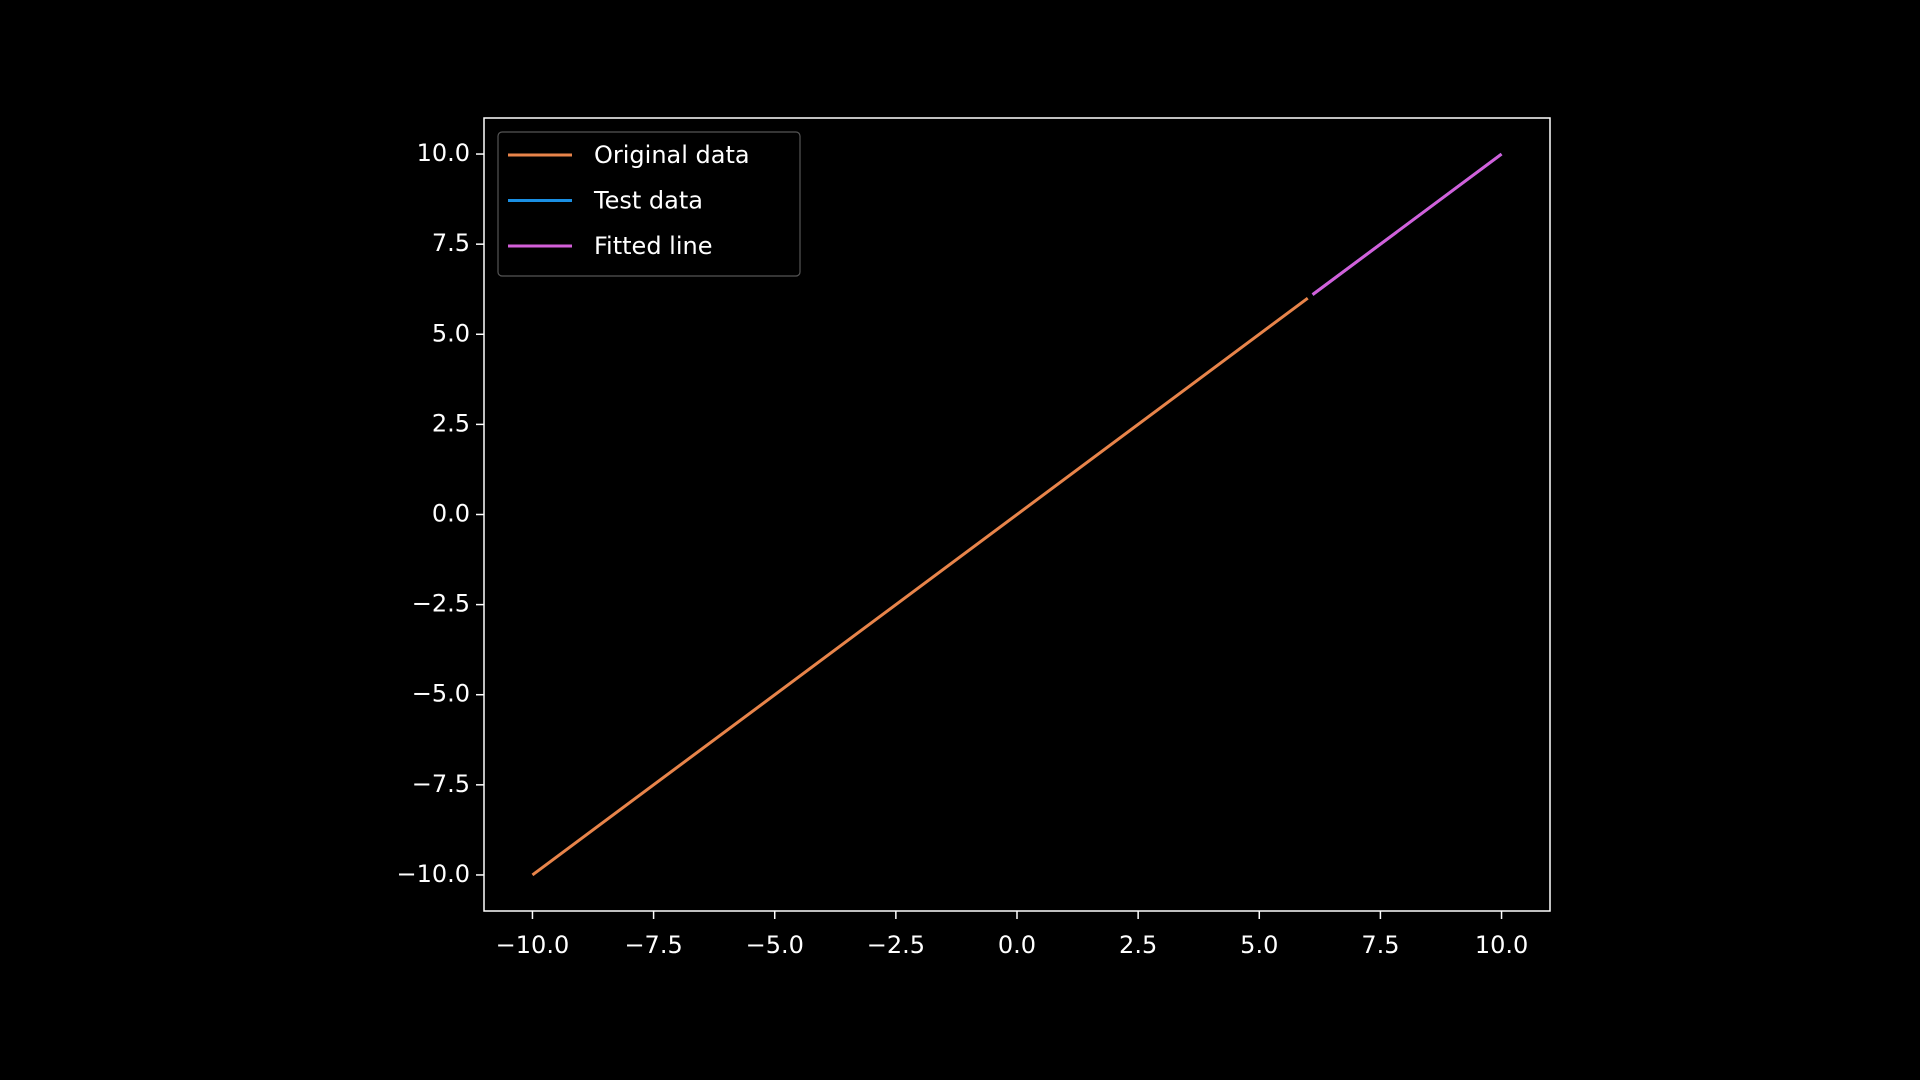 This screenshot has width=1920, height=1080. I want to click on y-tick-label: 5.0, so click(451, 333).